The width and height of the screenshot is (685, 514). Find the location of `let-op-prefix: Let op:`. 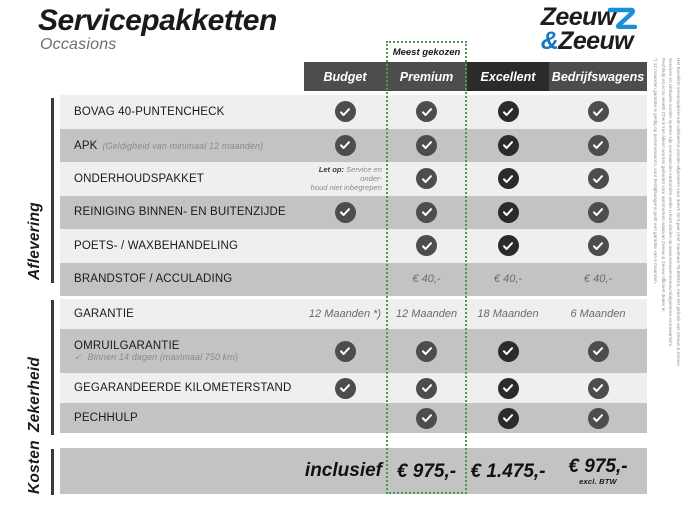

let-op-prefix: Let op: is located at coordinates (331, 169).